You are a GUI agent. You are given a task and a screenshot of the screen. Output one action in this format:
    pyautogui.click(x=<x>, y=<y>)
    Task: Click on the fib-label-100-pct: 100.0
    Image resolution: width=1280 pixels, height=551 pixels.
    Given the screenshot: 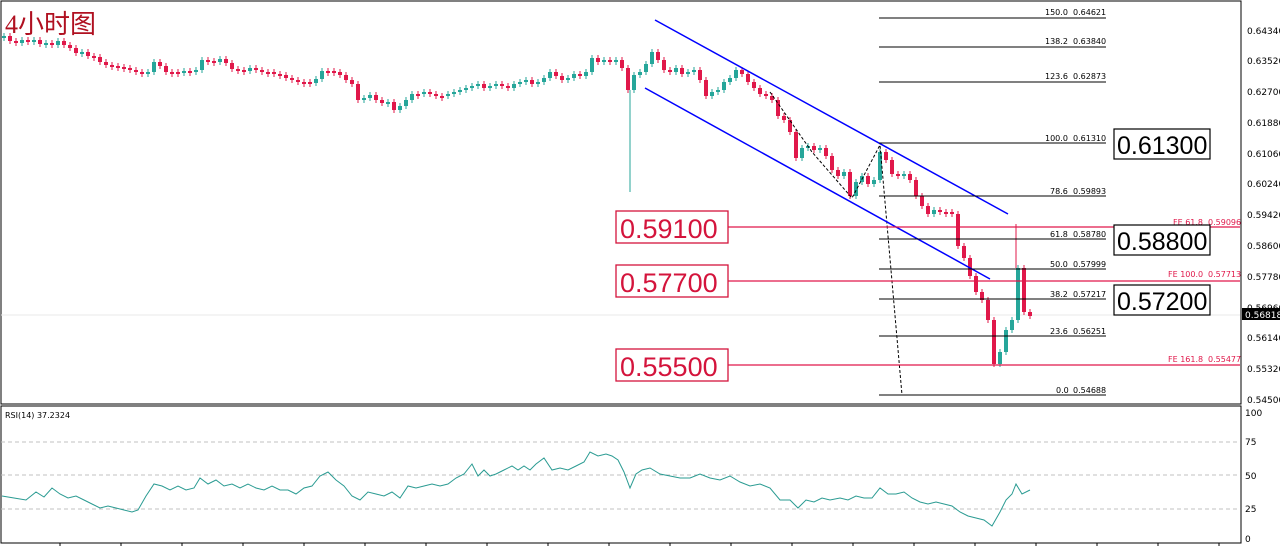 What is the action you would take?
    pyautogui.click(x=1056, y=138)
    